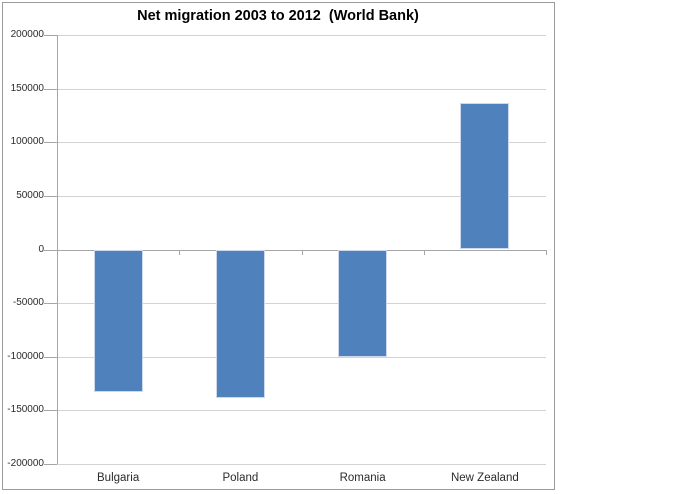 This screenshot has height=494, width=700. What do you see at coordinates (240, 478) in the screenshot?
I see `x-axis-label-poland: Poland` at bounding box center [240, 478].